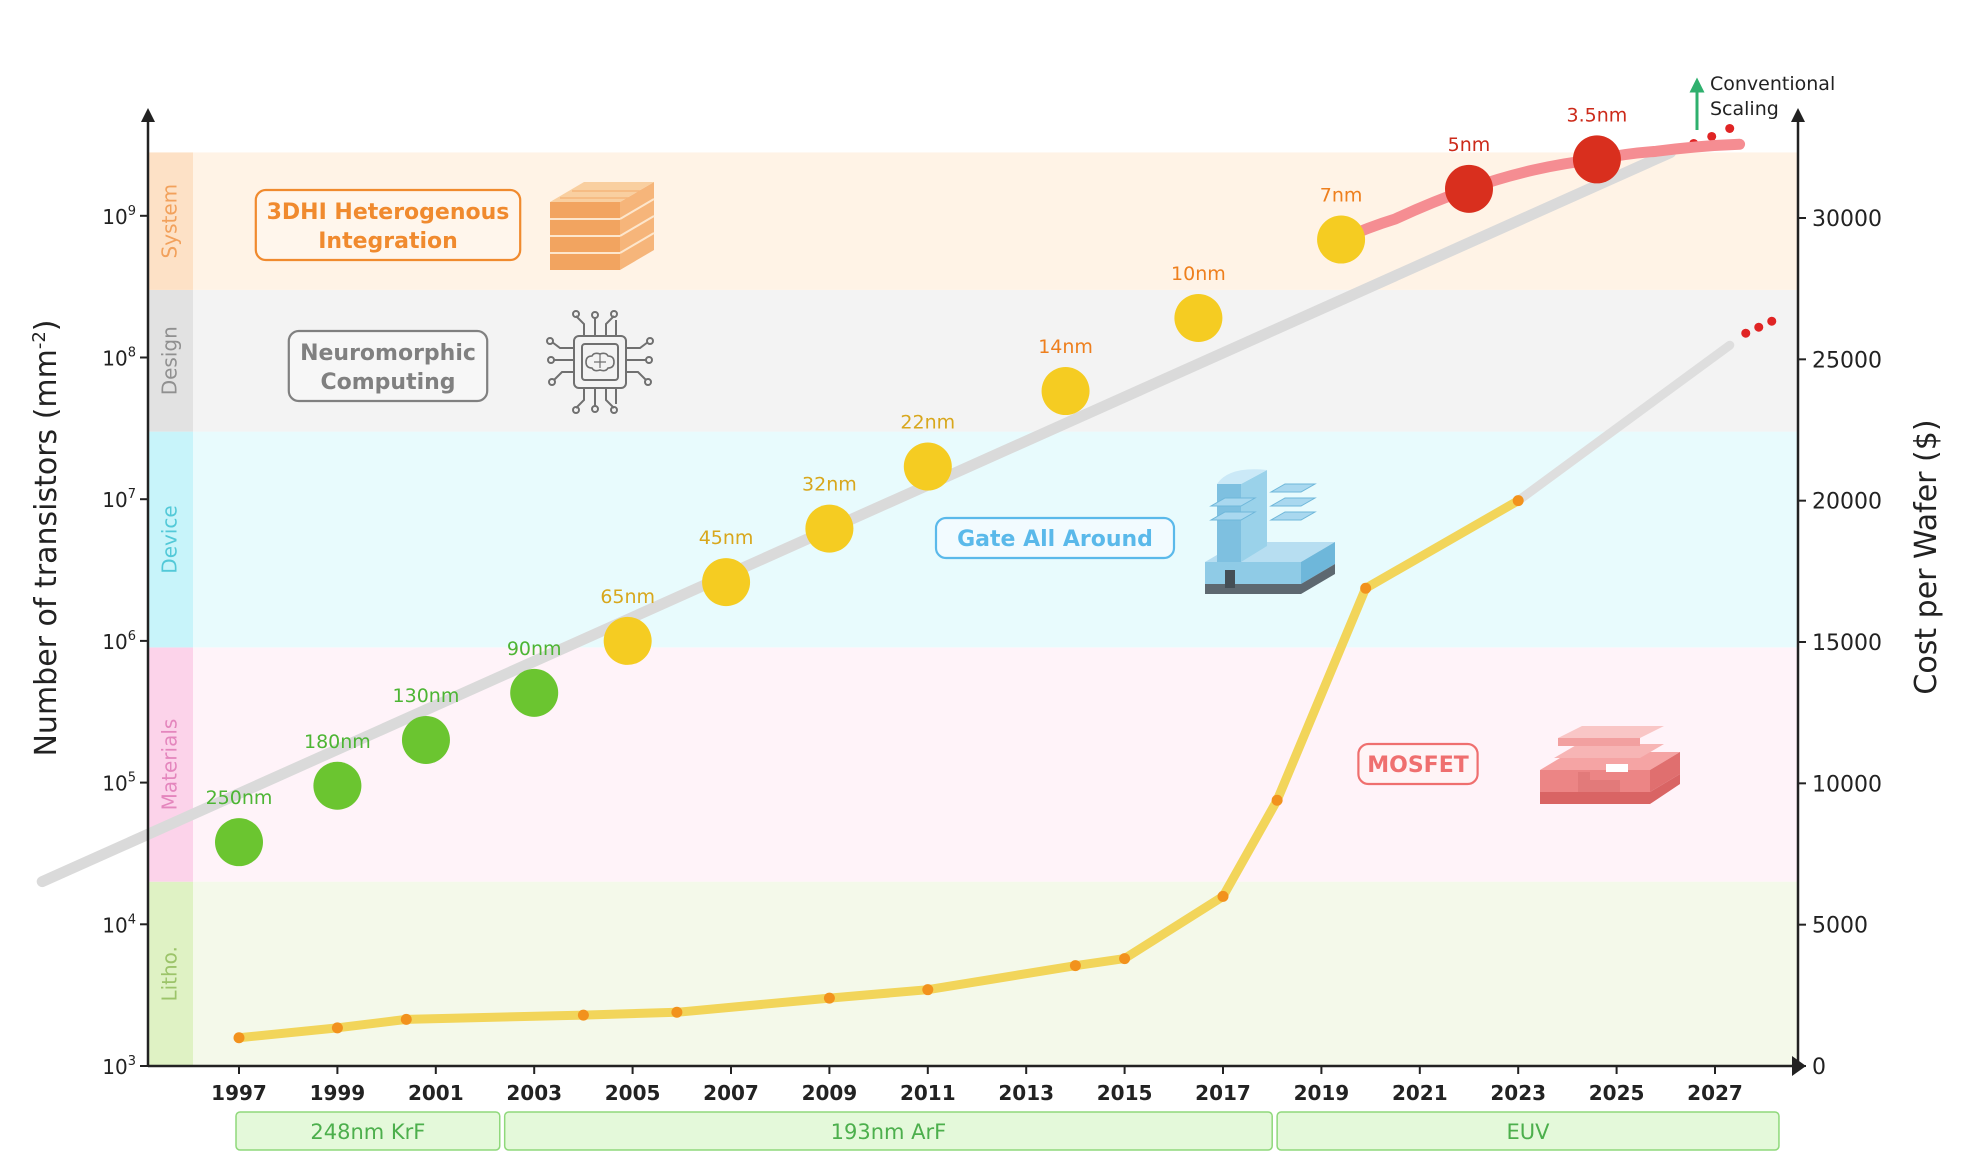  I want to click on cost-projection-line, so click(1624, 423).